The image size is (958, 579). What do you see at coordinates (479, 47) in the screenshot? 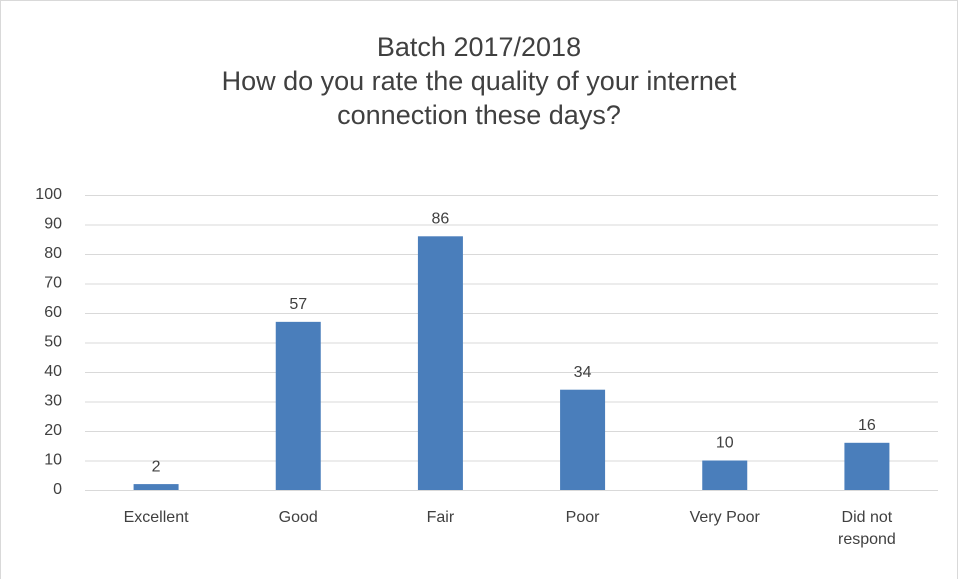
I see `chart-title: Batch 2017/2018` at bounding box center [479, 47].